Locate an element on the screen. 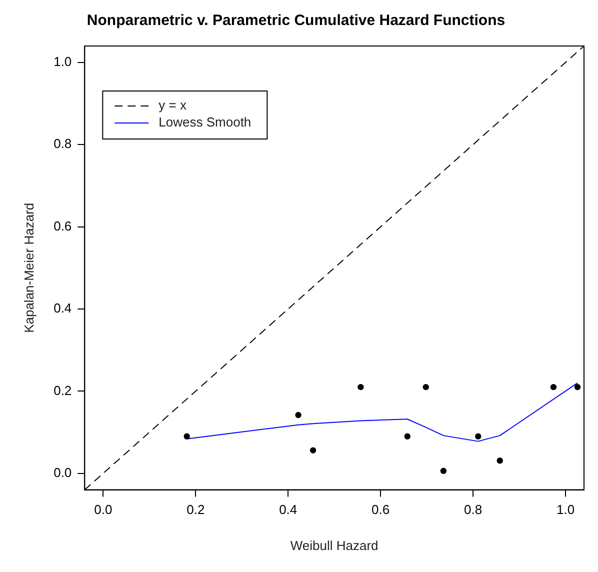 The height and width of the screenshot is (572, 598). y-tick-label: 0.2 is located at coordinates (63, 390).